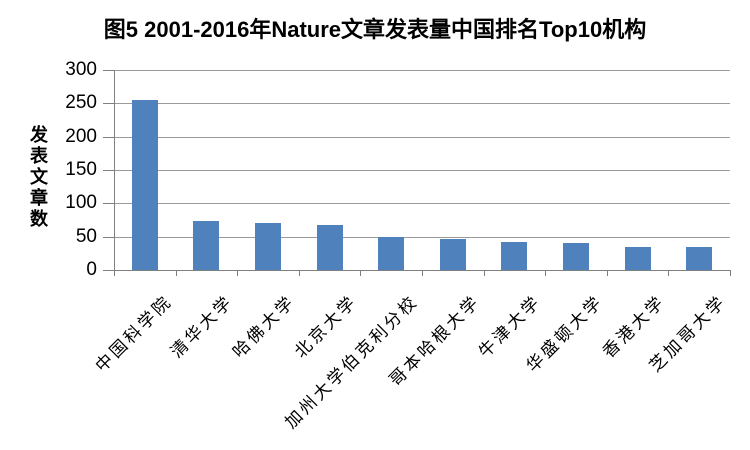  I want to click on y-axis-tick-label: 250, so click(81, 103).